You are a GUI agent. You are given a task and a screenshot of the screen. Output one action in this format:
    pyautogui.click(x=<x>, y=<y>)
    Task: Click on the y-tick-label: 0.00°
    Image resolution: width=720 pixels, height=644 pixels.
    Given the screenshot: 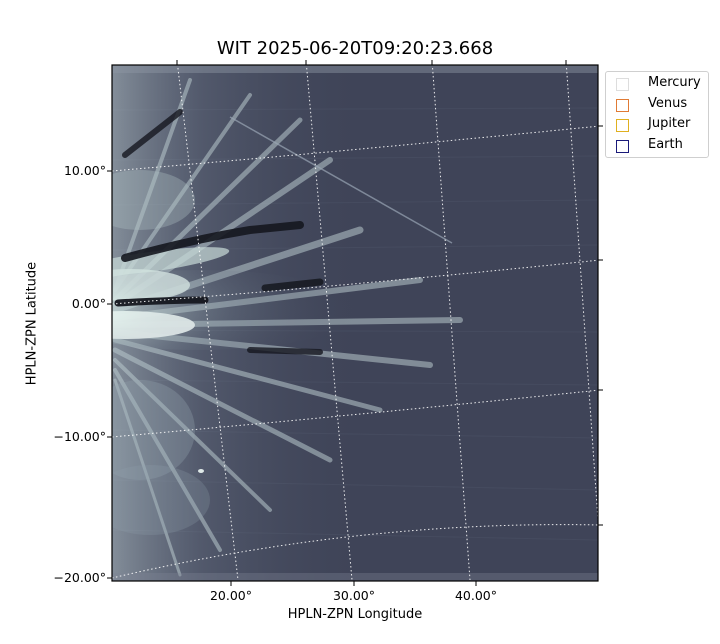 What is the action you would take?
    pyautogui.click(x=88, y=303)
    